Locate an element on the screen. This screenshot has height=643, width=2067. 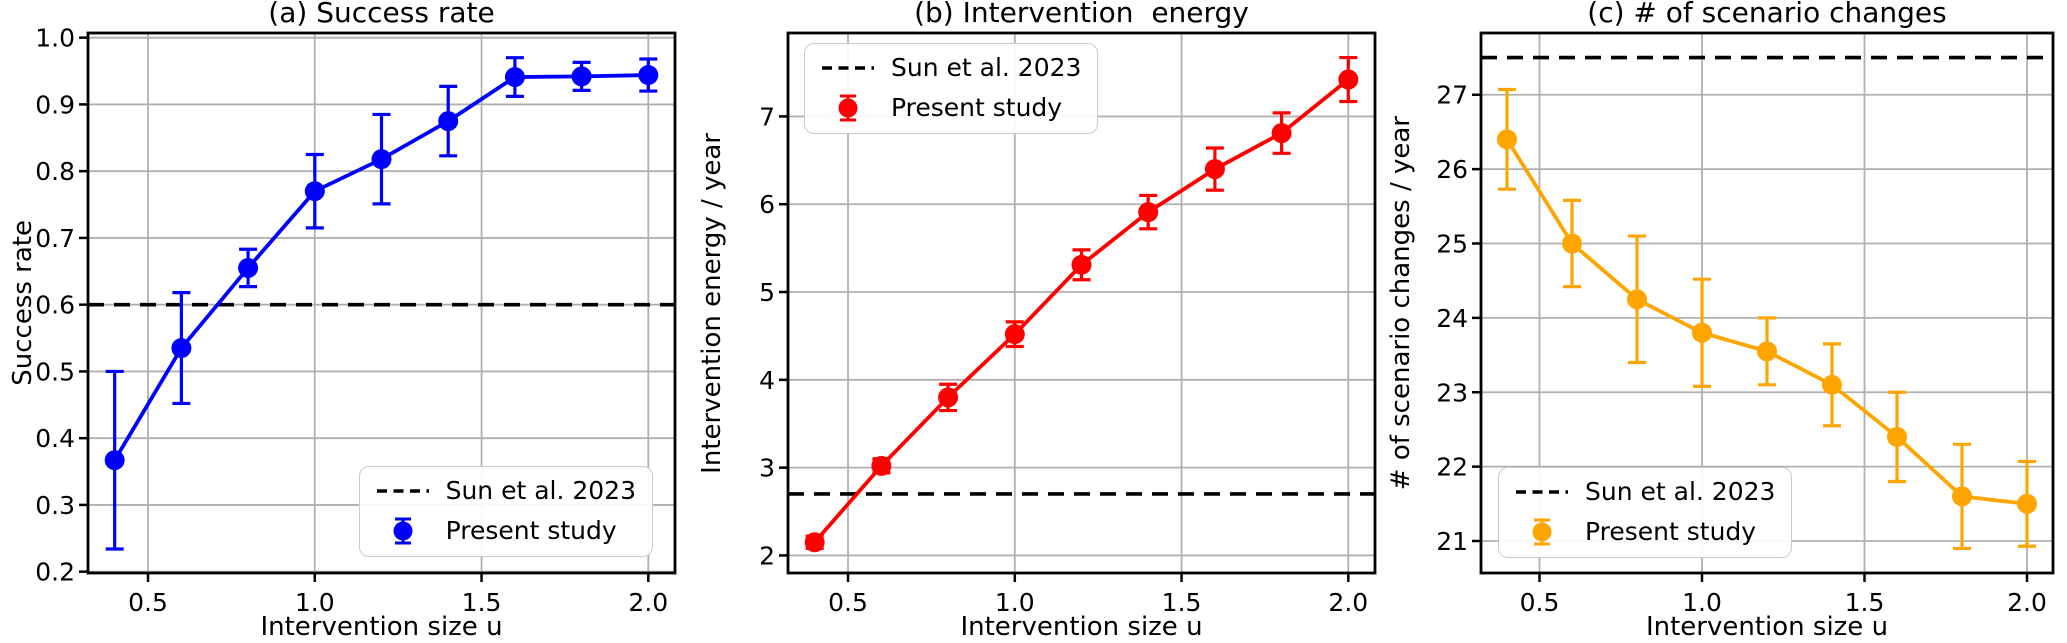
svg-text: 0.8 is located at coordinates (55, 171).